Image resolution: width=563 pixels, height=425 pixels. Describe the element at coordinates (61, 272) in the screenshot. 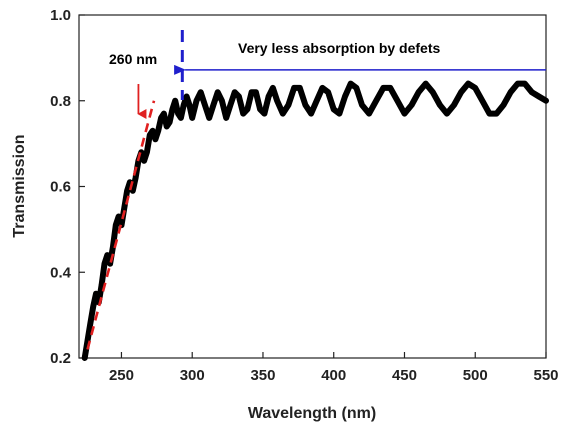

I see `y-tick-label: 0.4` at that location.